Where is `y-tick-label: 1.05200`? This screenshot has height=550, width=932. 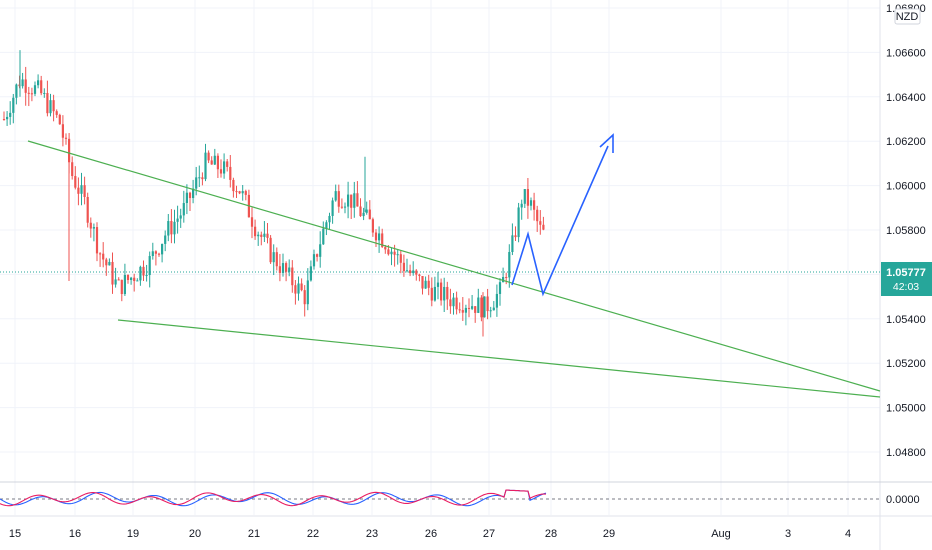
y-tick-label: 1.05200 is located at coordinates (906, 364).